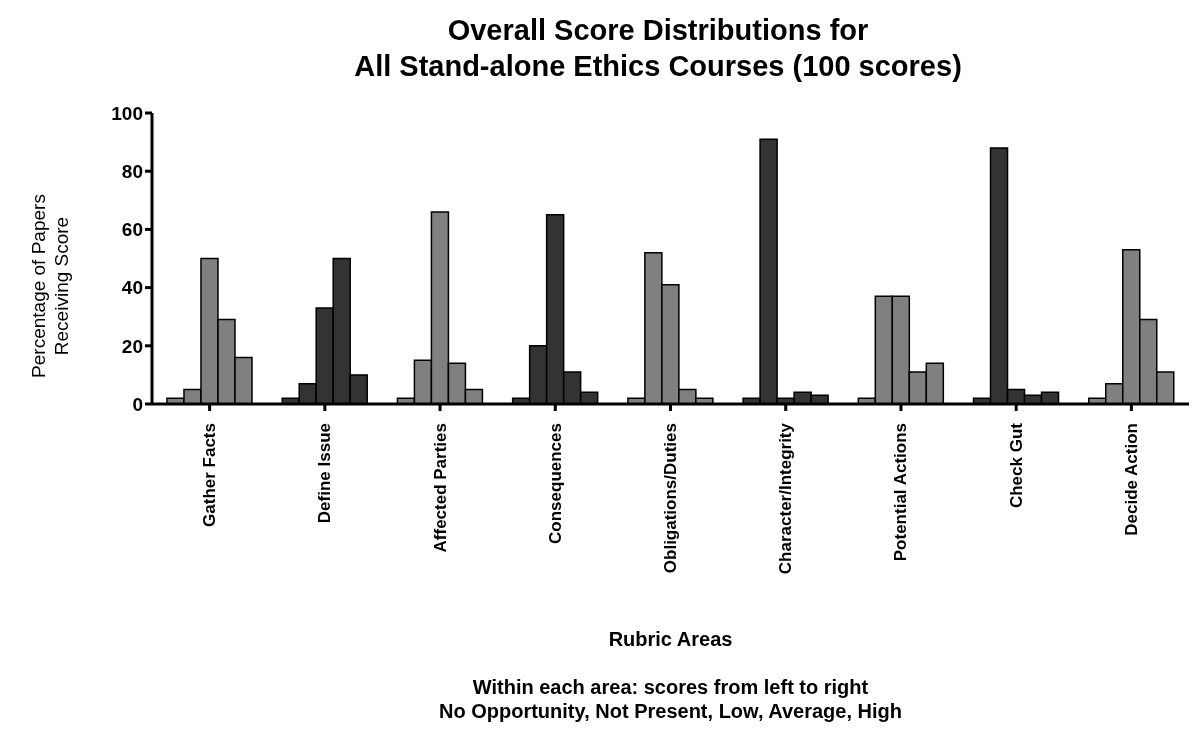  What do you see at coordinates (127, 113) in the screenshot?
I see `y-tick-label: 100` at bounding box center [127, 113].